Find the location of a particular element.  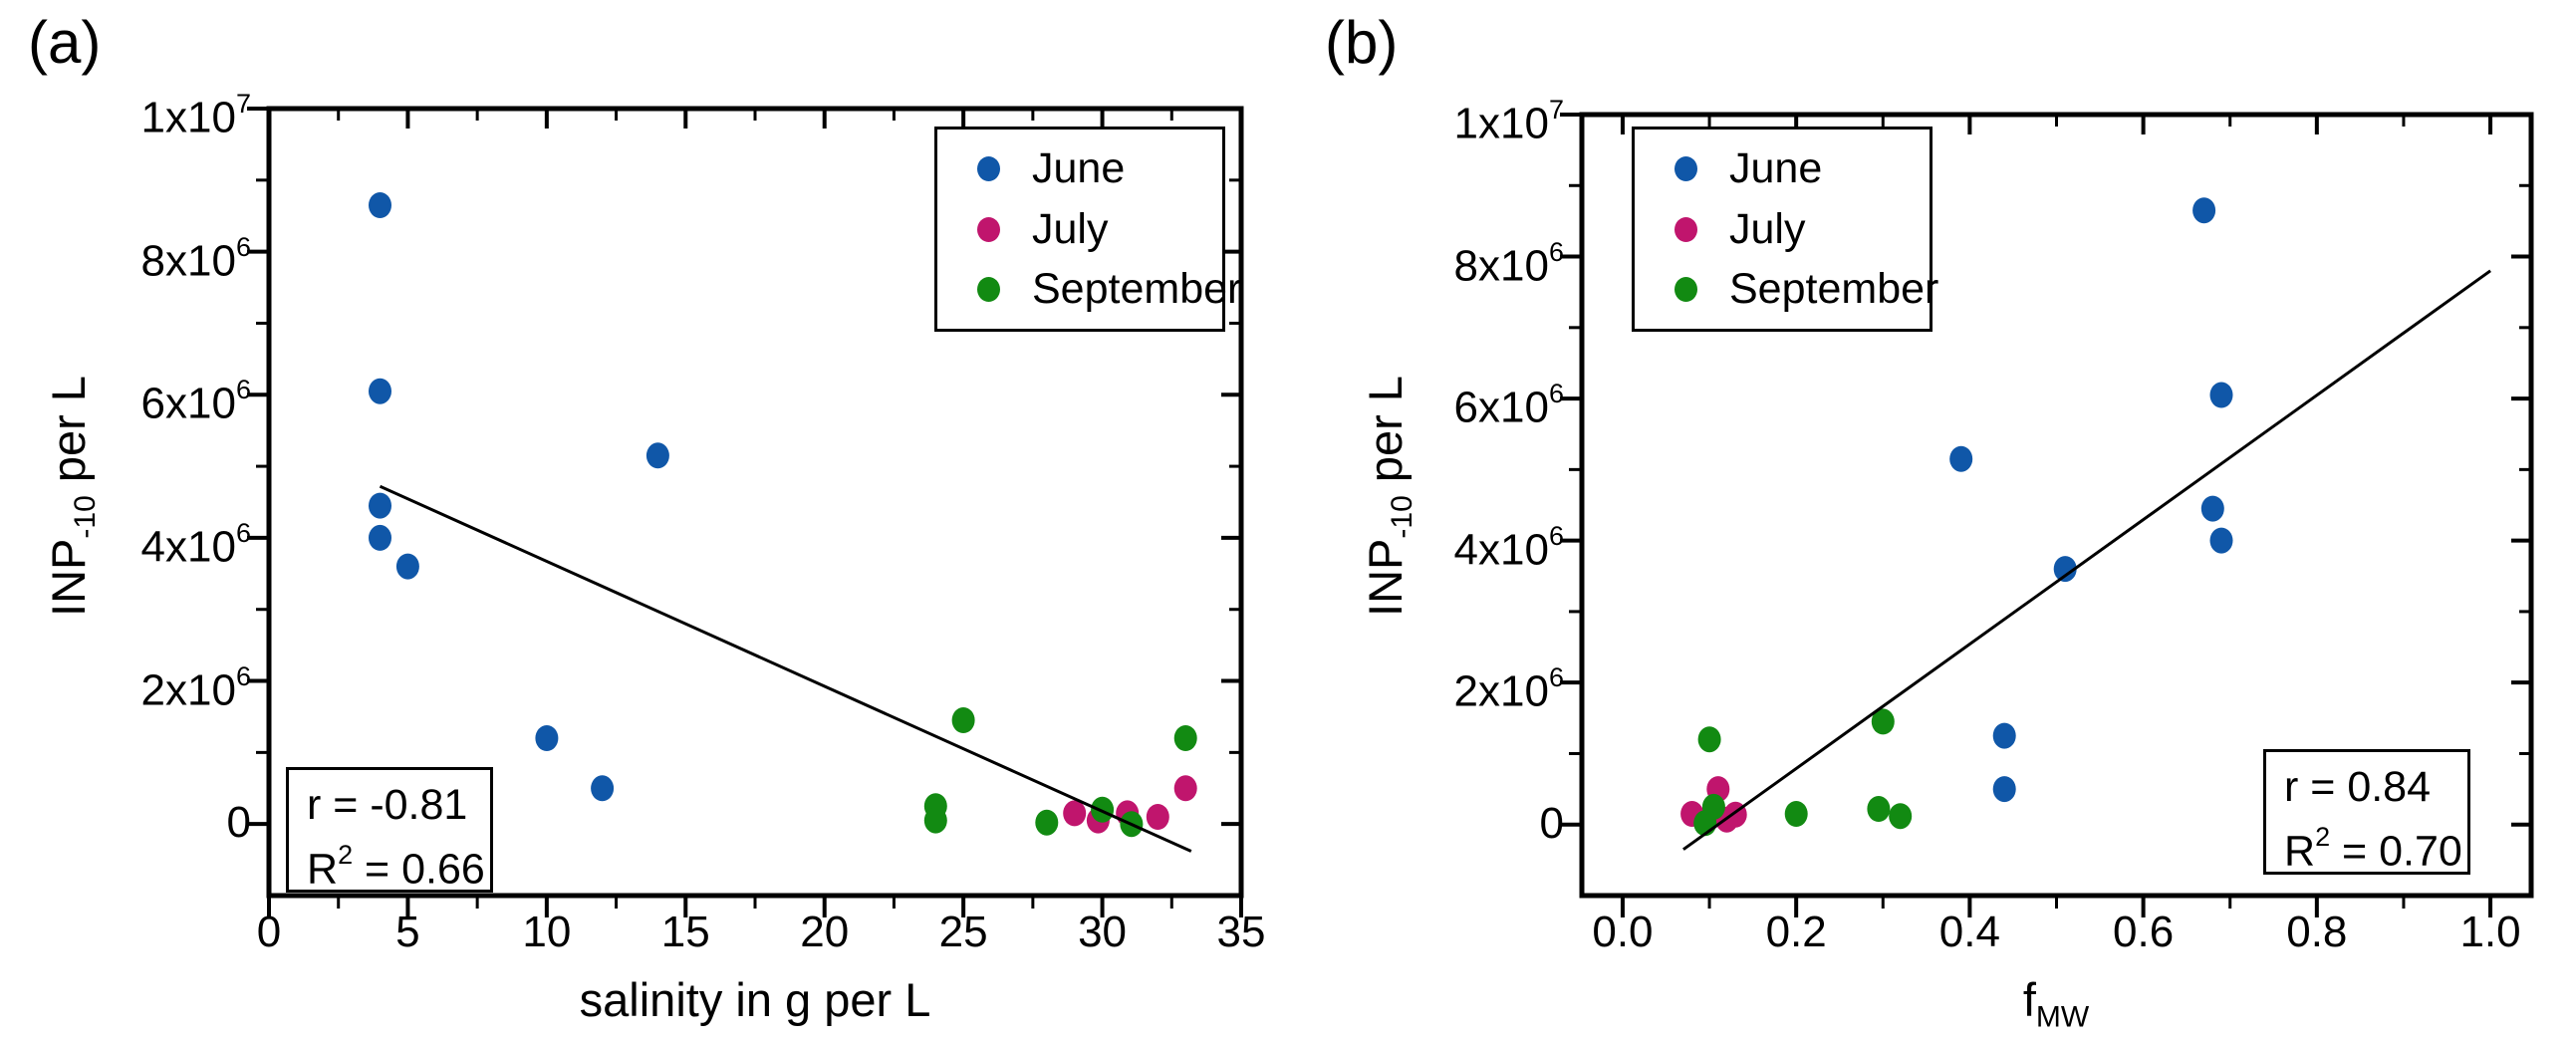

x-tick-label: 0 is located at coordinates (269, 932).